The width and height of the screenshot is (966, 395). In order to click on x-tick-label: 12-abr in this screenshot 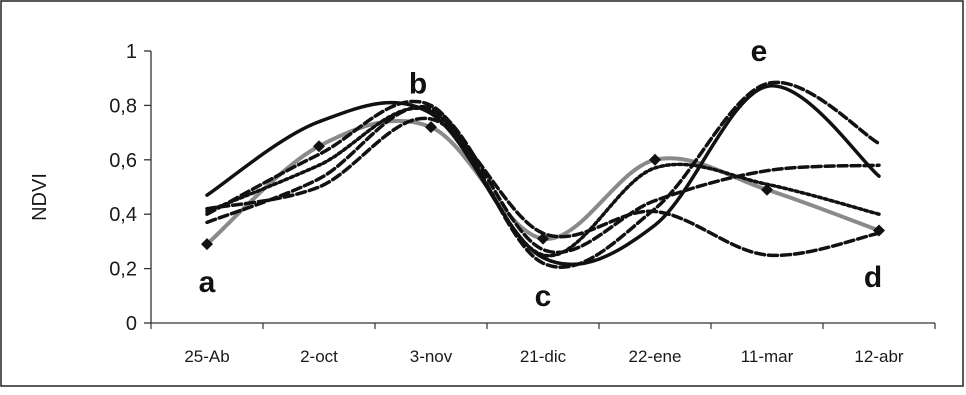, I will do `click(878, 356)`.